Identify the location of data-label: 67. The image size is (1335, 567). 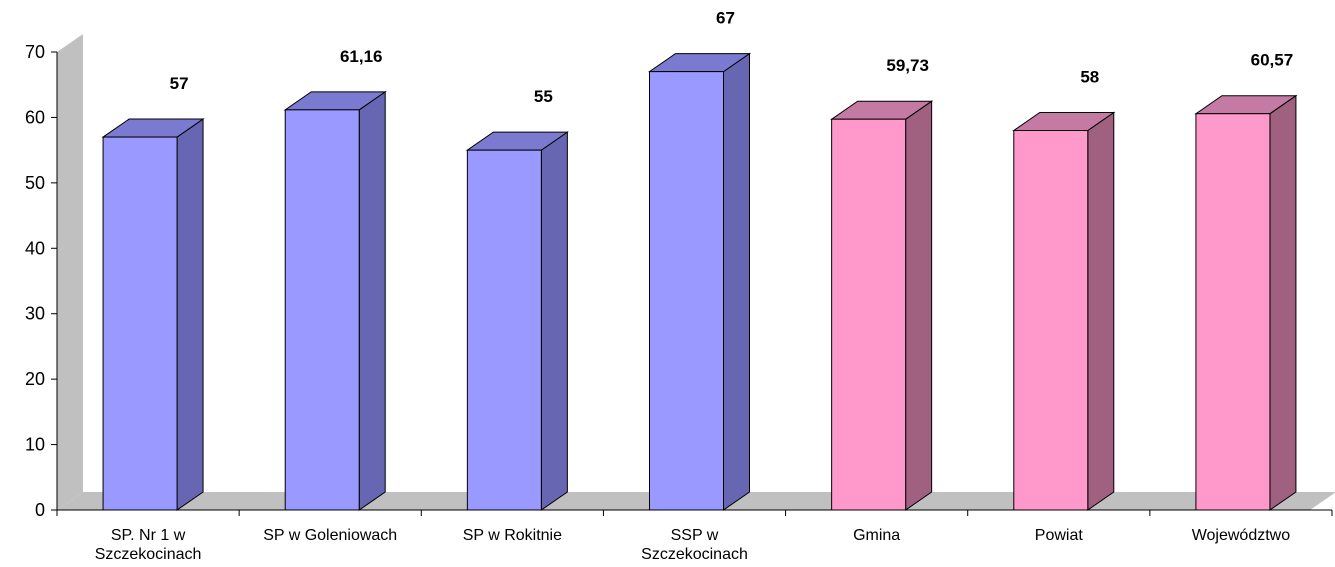
(725, 18).